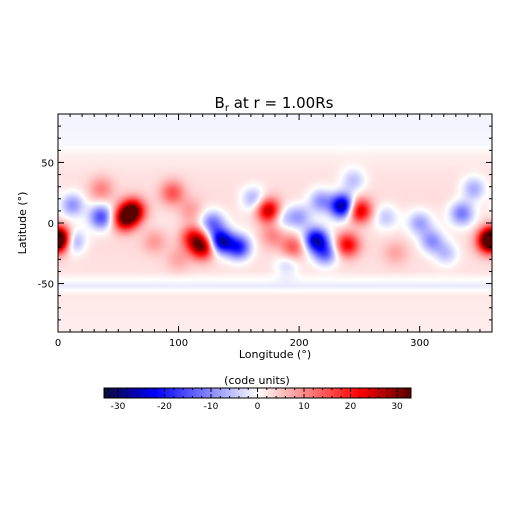  What do you see at coordinates (257, 380) in the screenshot?
I see `colorbar-label: (code units)` at bounding box center [257, 380].